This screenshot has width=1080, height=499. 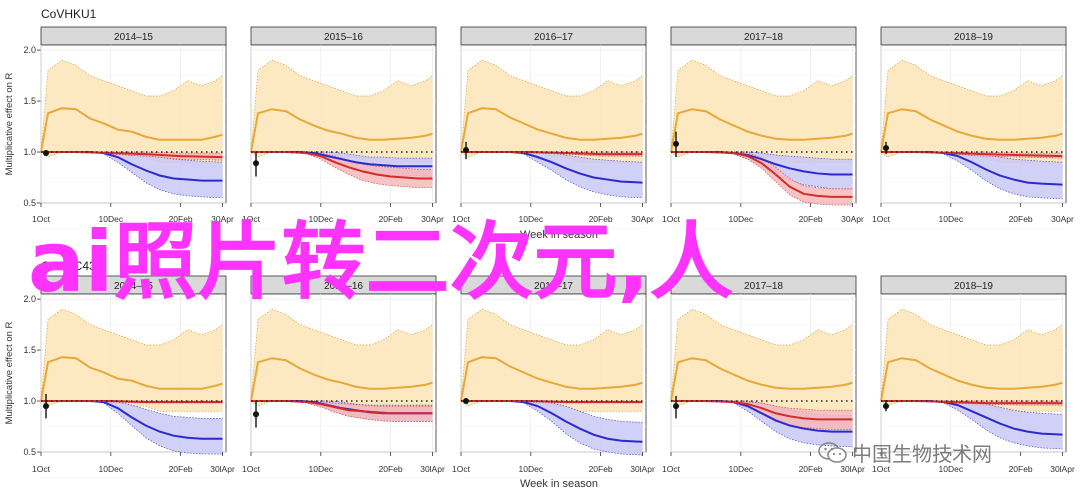 I want to click on facet-label: 2014–15, so click(x=133, y=37).